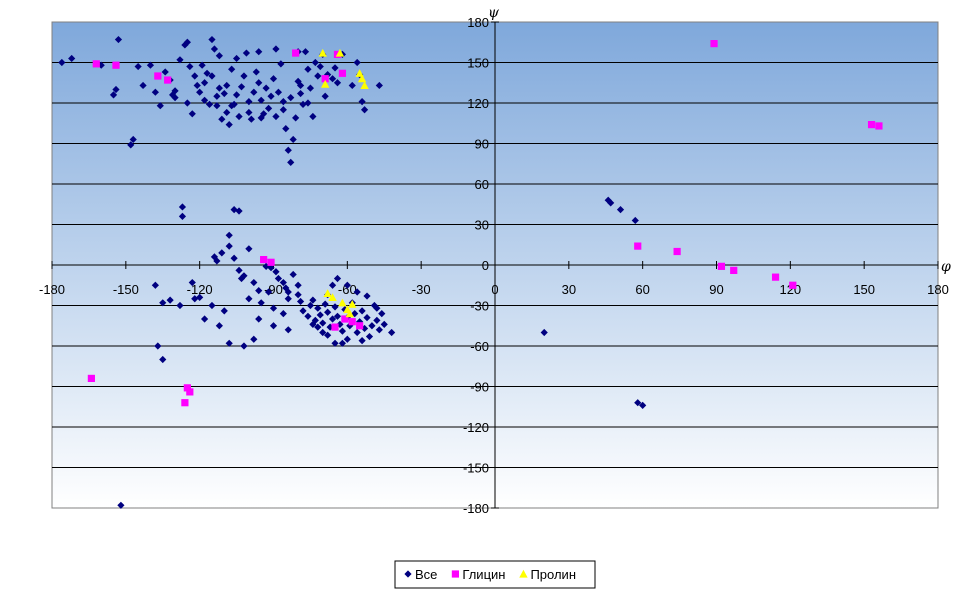 The image size is (969, 592). What do you see at coordinates (126, 289) in the screenshot?
I see `x-tick-label: -150` at bounding box center [126, 289].